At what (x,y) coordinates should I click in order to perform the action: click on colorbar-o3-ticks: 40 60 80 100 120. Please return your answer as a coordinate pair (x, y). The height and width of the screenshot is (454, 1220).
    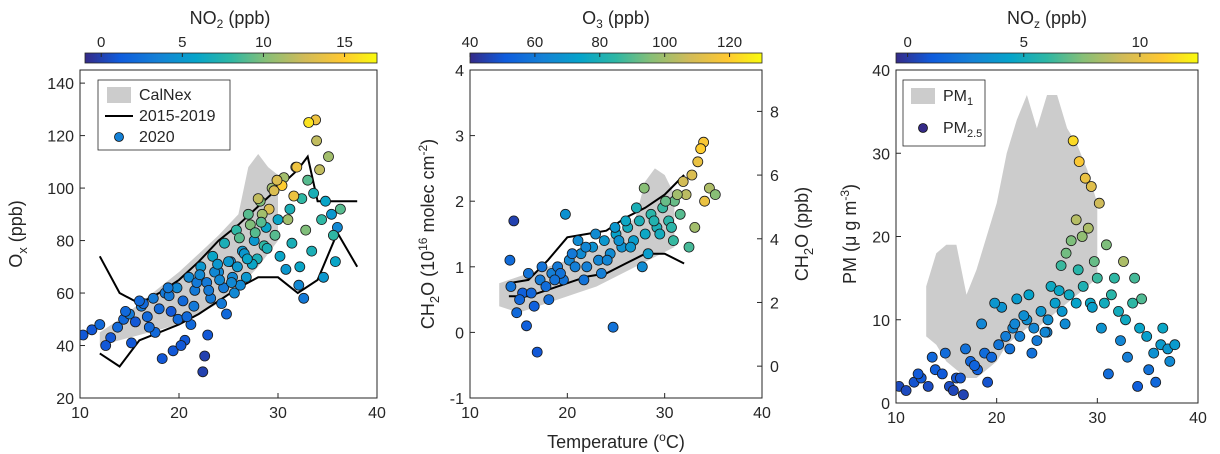
    Looking at the image, I should click on (602, 45).